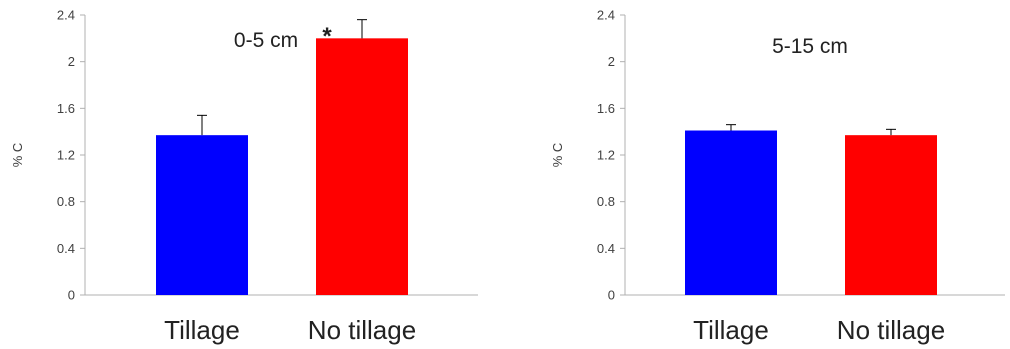  Describe the element at coordinates (71, 61) in the screenshot. I see `chart-1-y-tick-label: 2` at that location.